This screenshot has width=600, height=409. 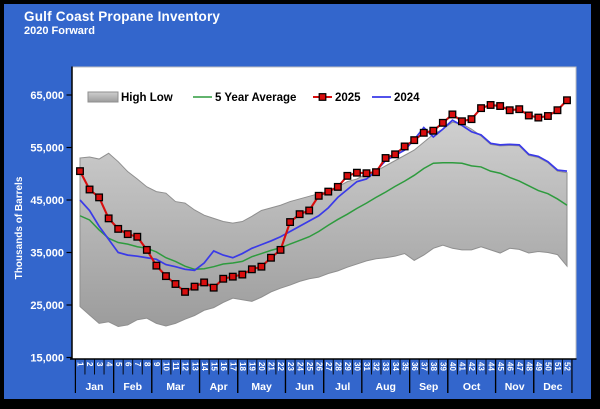 What do you see at coordinates (357, 366) in the screenshot?
I see `week-label: 30` at bounding box center [357, 366].